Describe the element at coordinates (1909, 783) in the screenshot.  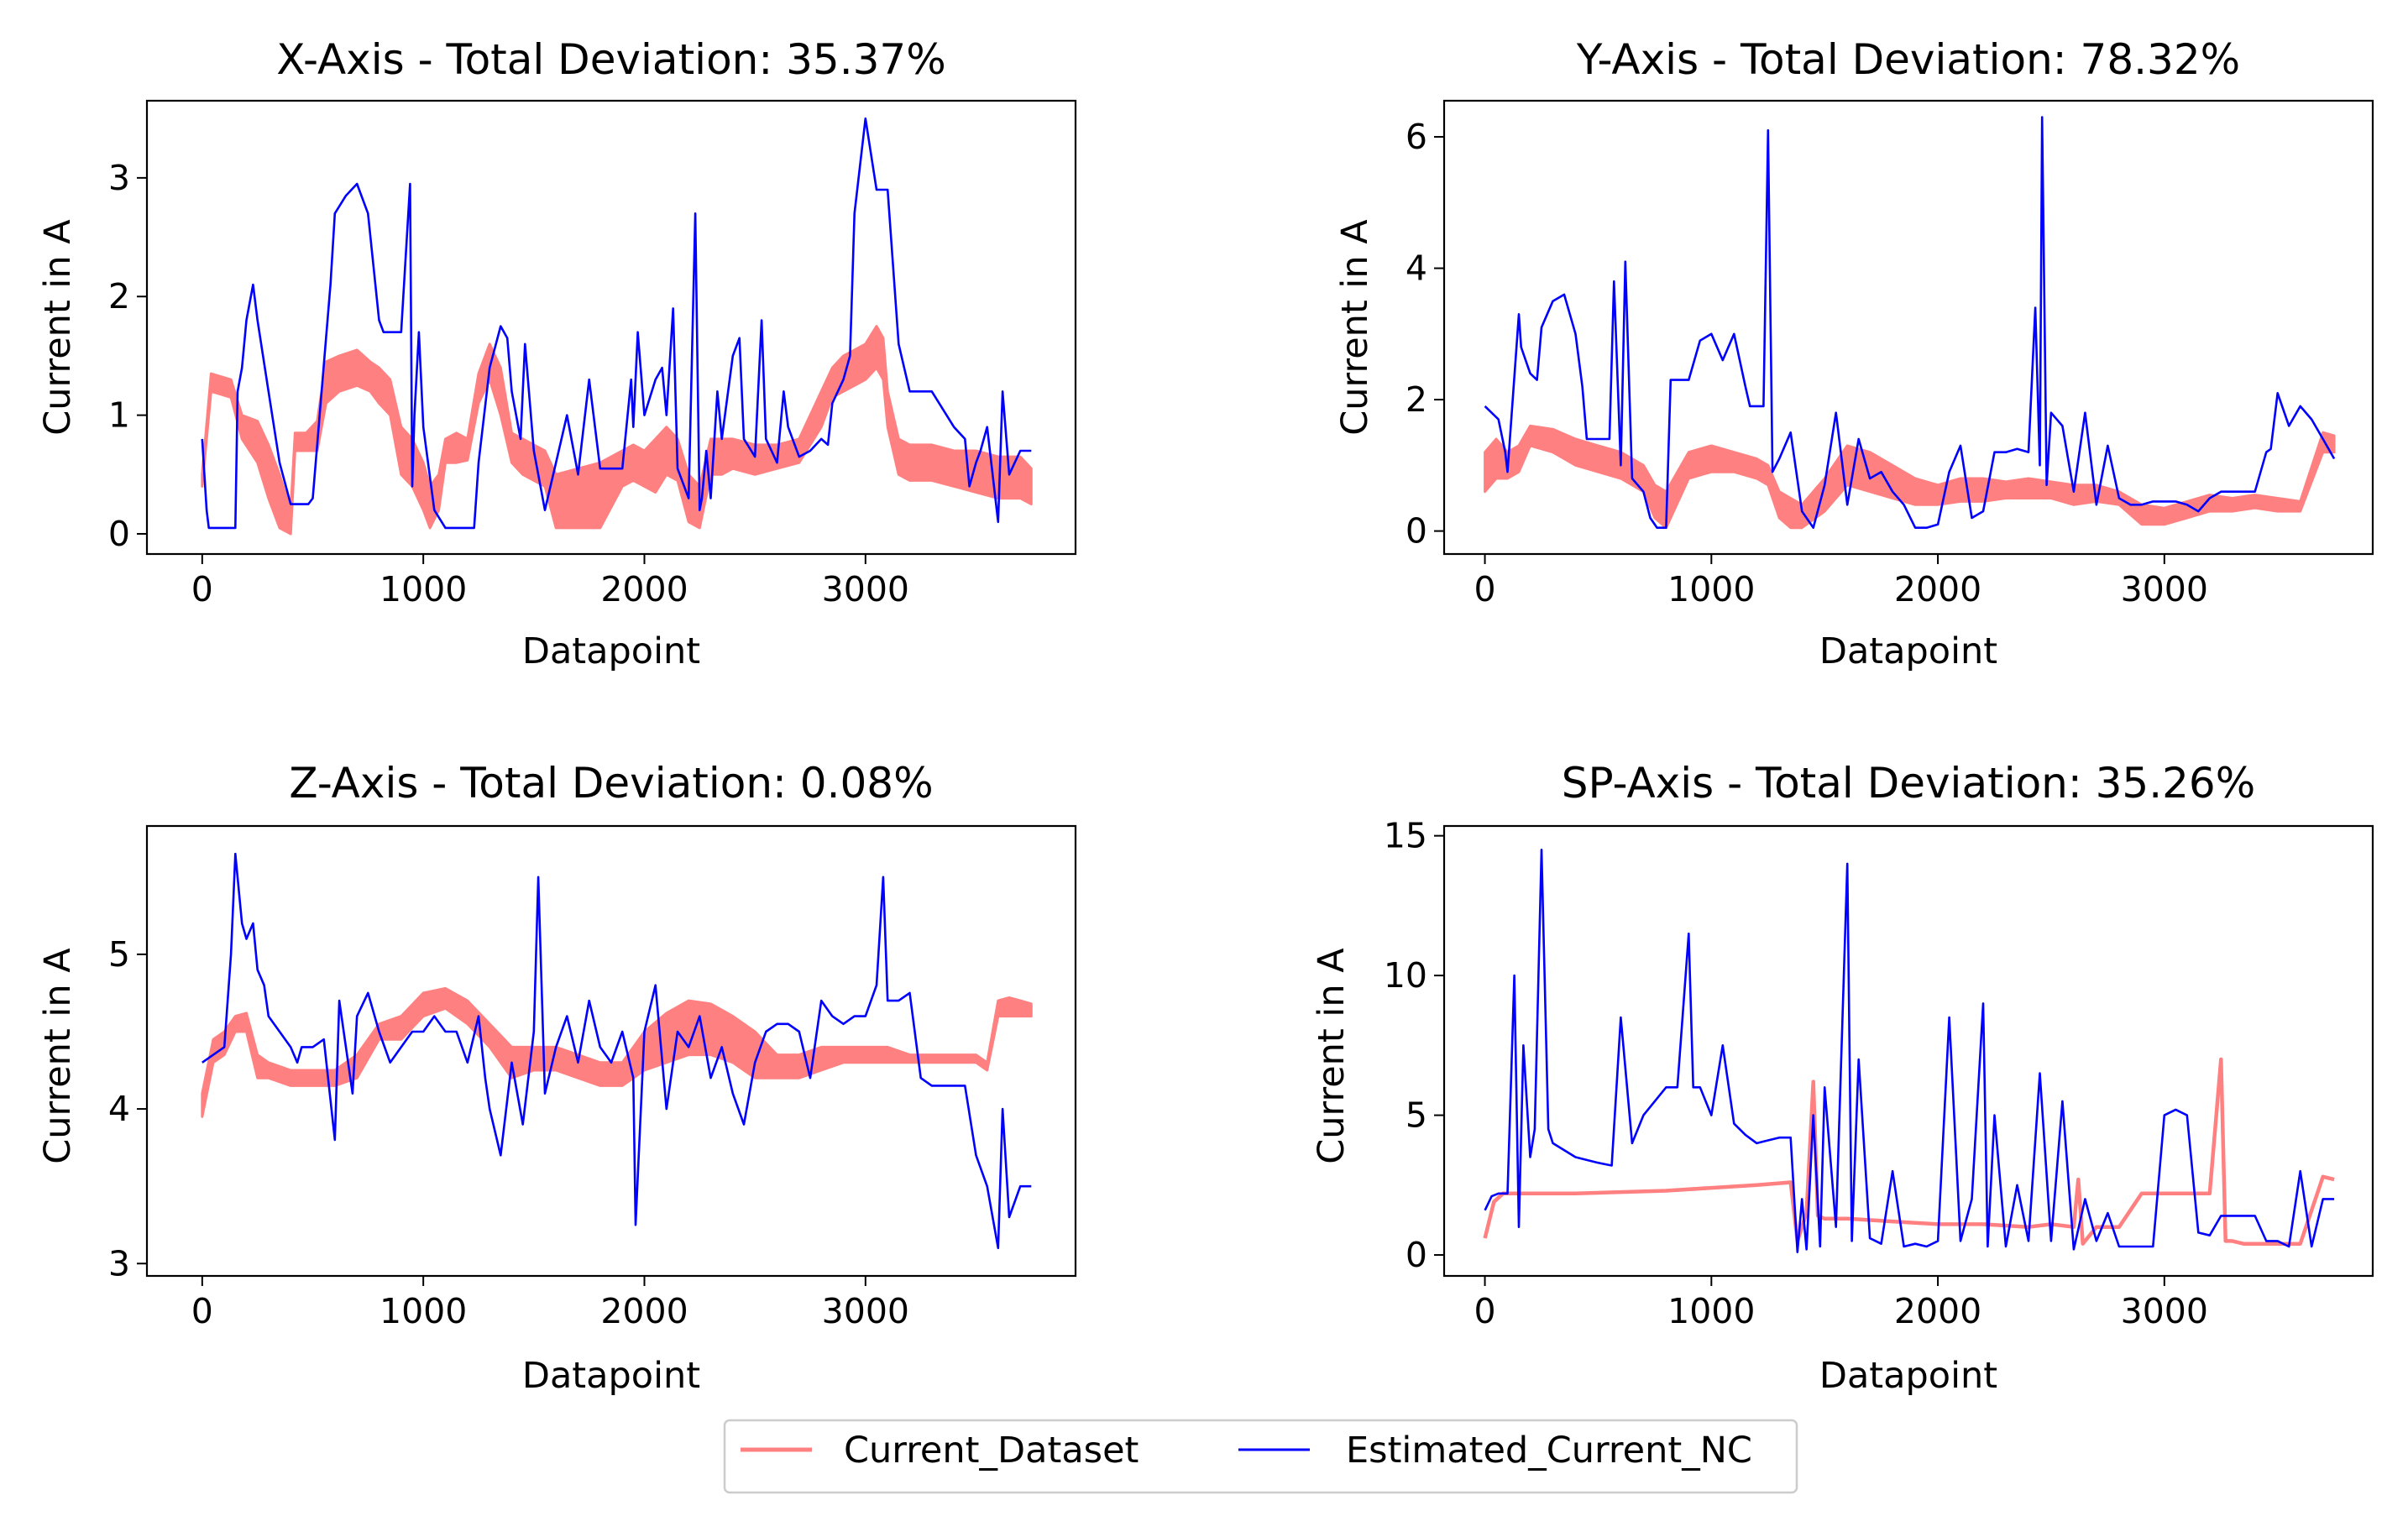
I see `subplot-title: SP-Axis - Total Deviation: 35.26%` at that location.